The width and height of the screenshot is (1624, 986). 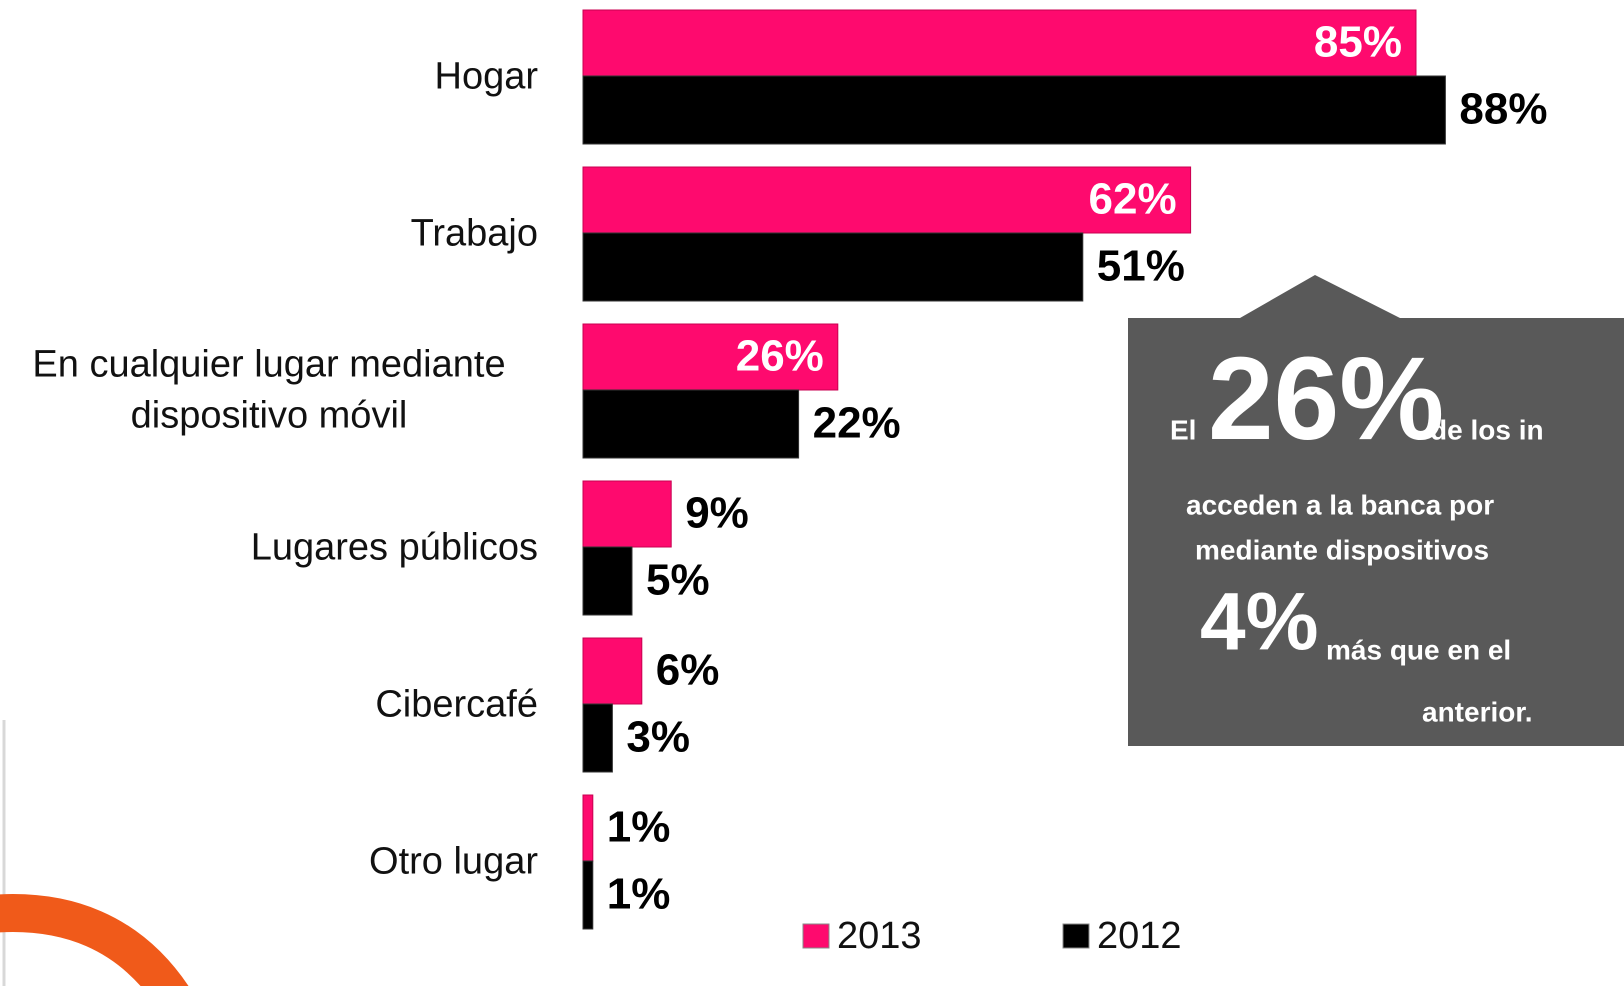 What do you see at coordinates (456, 704) in the screenshot?
I see `category-label: Cibercafé` at bounding box center [456, 704].